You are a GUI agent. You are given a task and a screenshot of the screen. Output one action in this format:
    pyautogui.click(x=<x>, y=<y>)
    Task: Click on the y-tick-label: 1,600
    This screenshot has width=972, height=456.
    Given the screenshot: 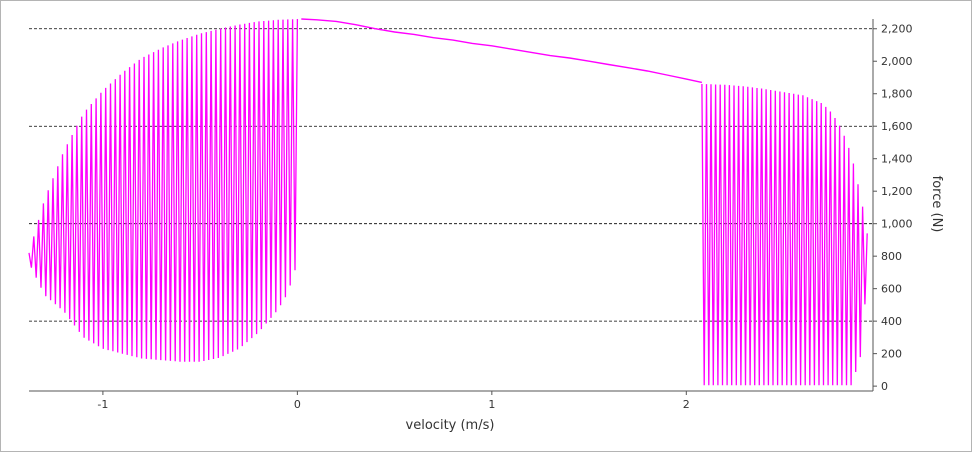 What is the action you would take?
    pyautogui.click(x=897, y=126)
    